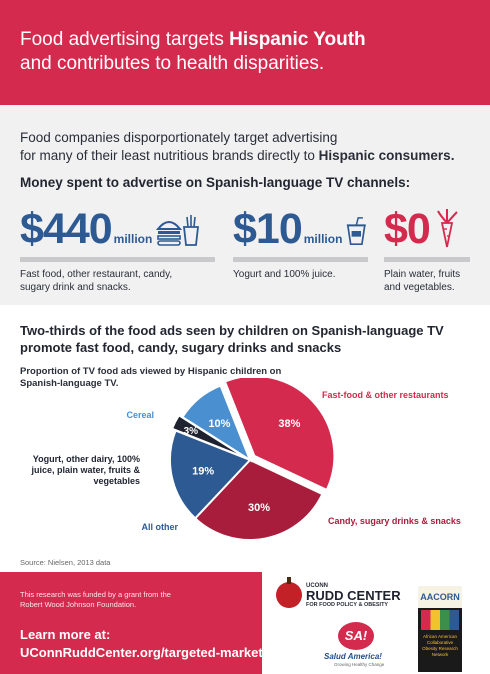 This screenshot has width=490, height=674. Describe the element at coordinates (125, 39) in the screenshot. I see `header-text: Food advertising targets` at that location.